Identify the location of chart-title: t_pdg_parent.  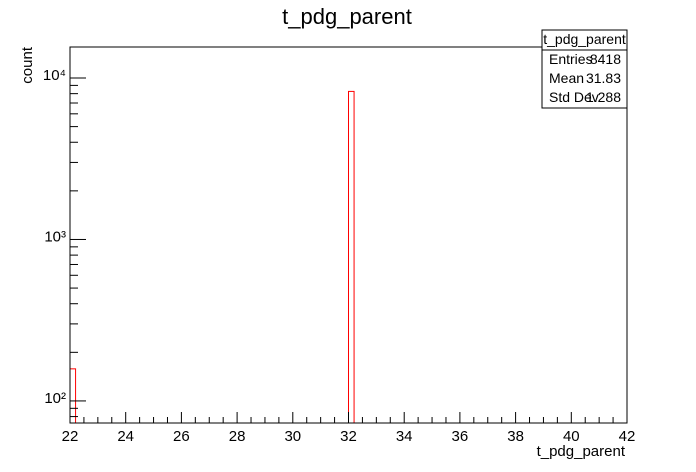
(347, 16).